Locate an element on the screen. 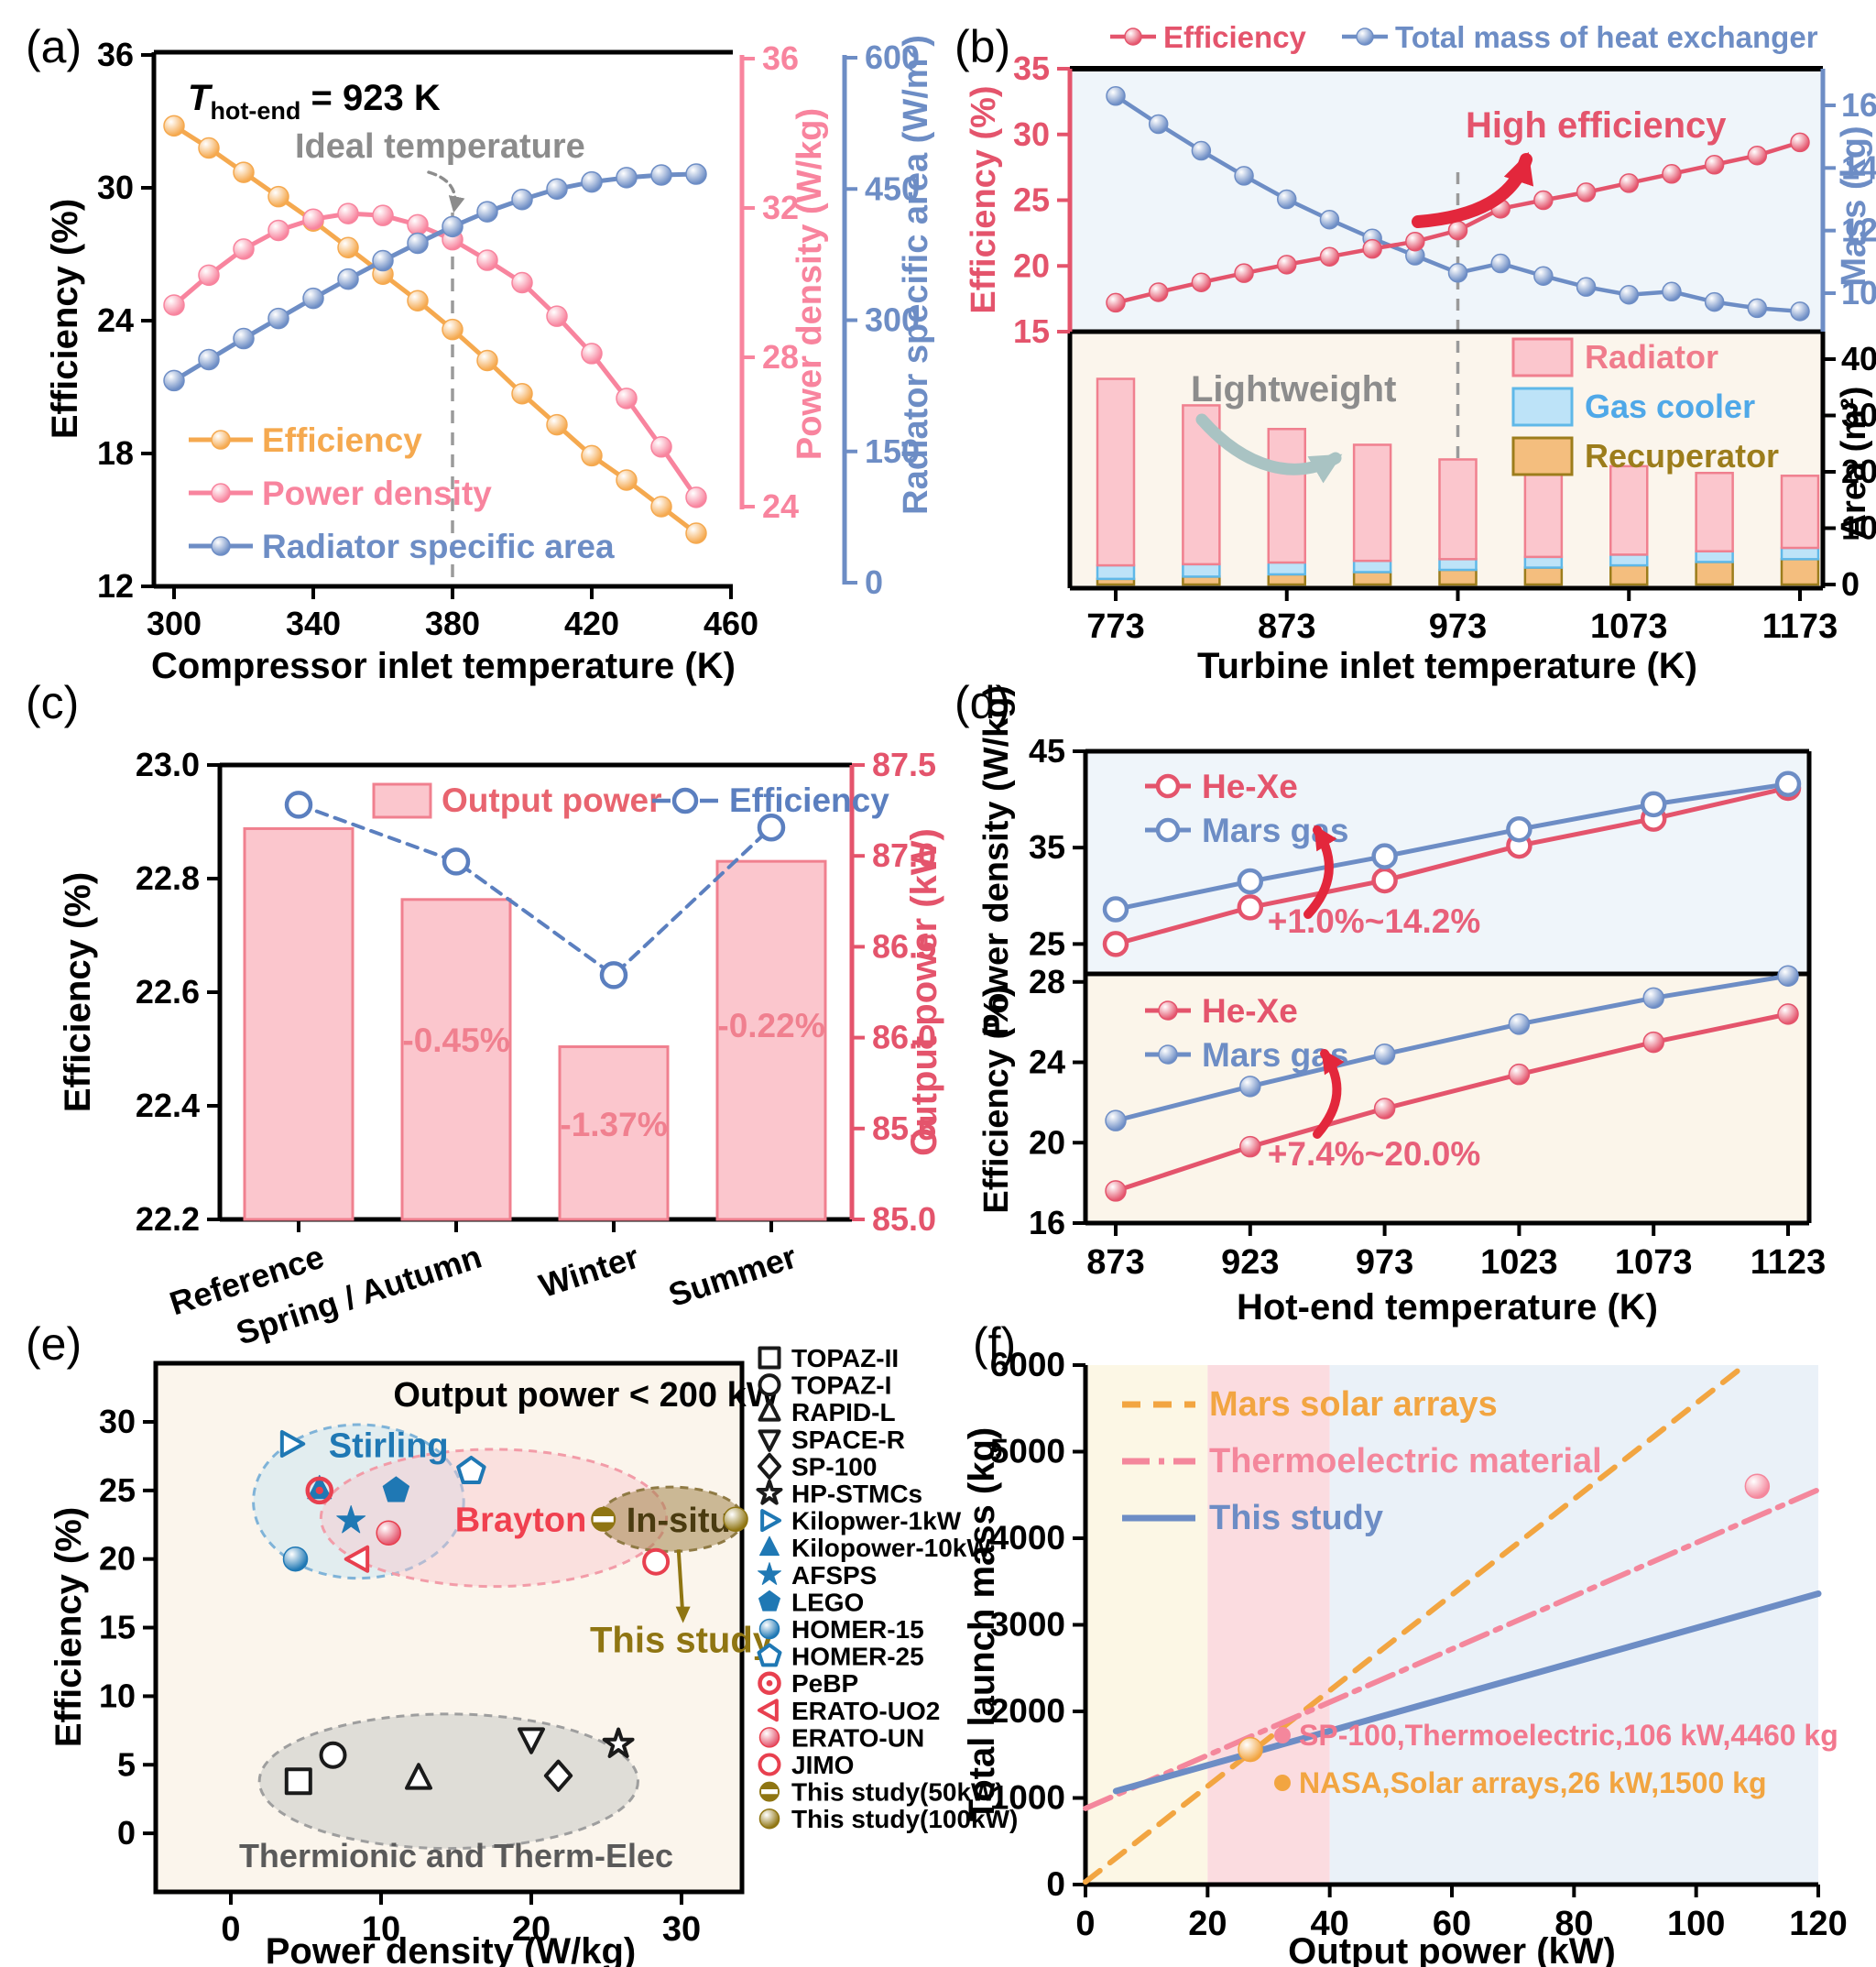 Image resolution: width=1876 pixels, height=1967 pixels. panel-letter-d: (d) is located at coordinates (982, 703).